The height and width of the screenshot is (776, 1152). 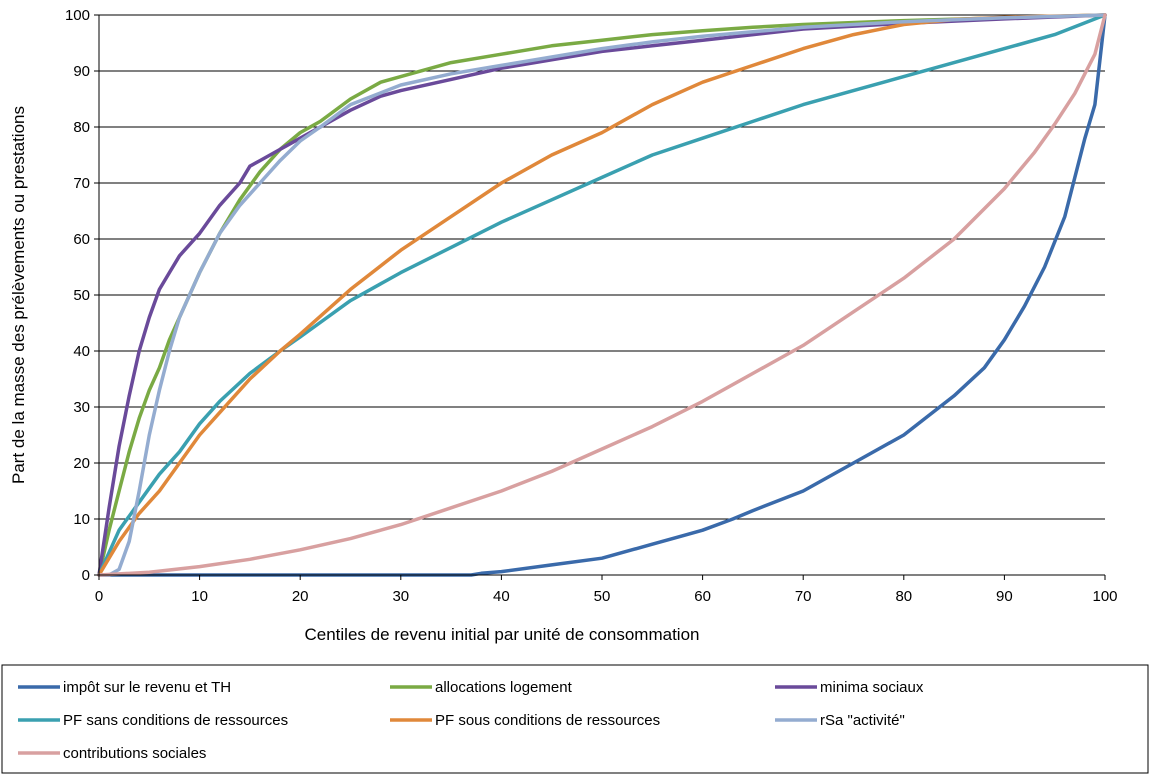 I want to click on y-tick-label: 60, so click(x=81, y=239).